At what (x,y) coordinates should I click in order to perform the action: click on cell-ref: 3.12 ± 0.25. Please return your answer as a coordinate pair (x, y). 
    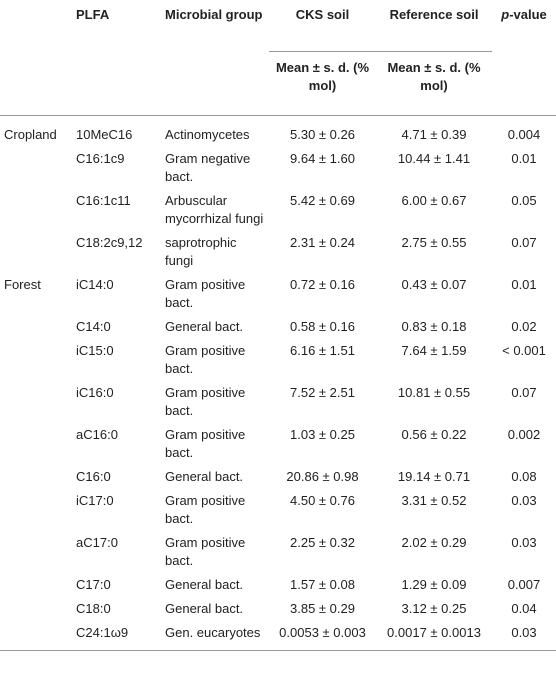
    Looking at the image, I should click on (434, 608).